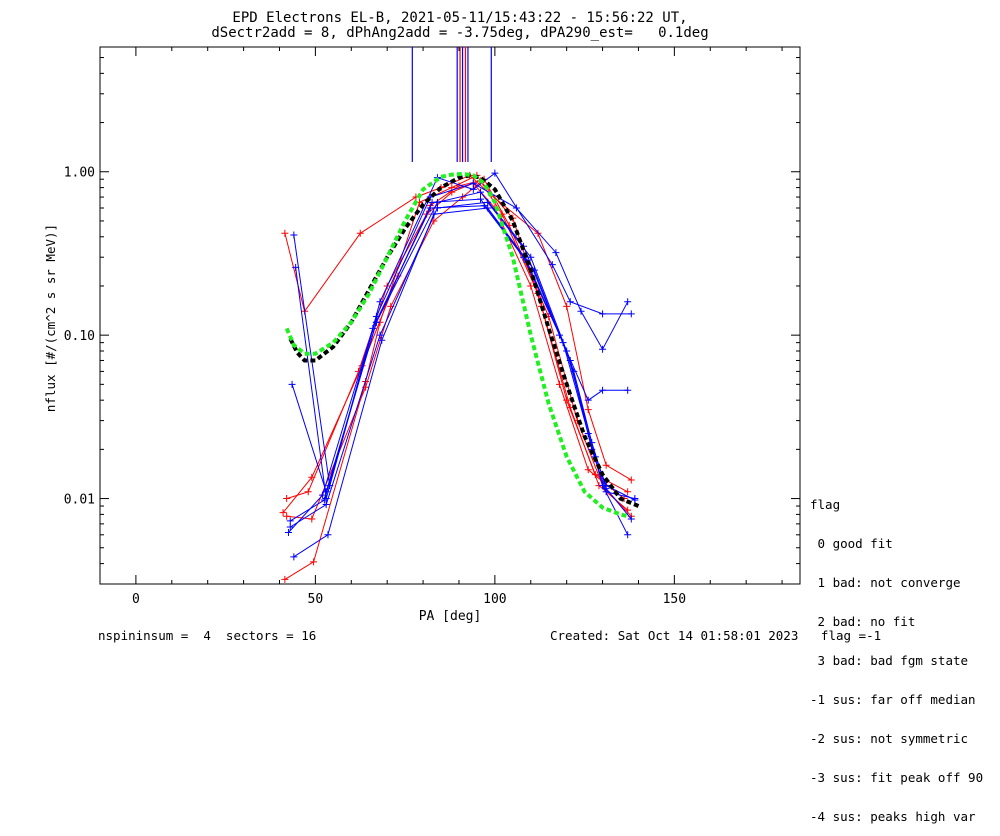  I want to click on legend-item: -2 sus: not symmetric, so click(889, 738).